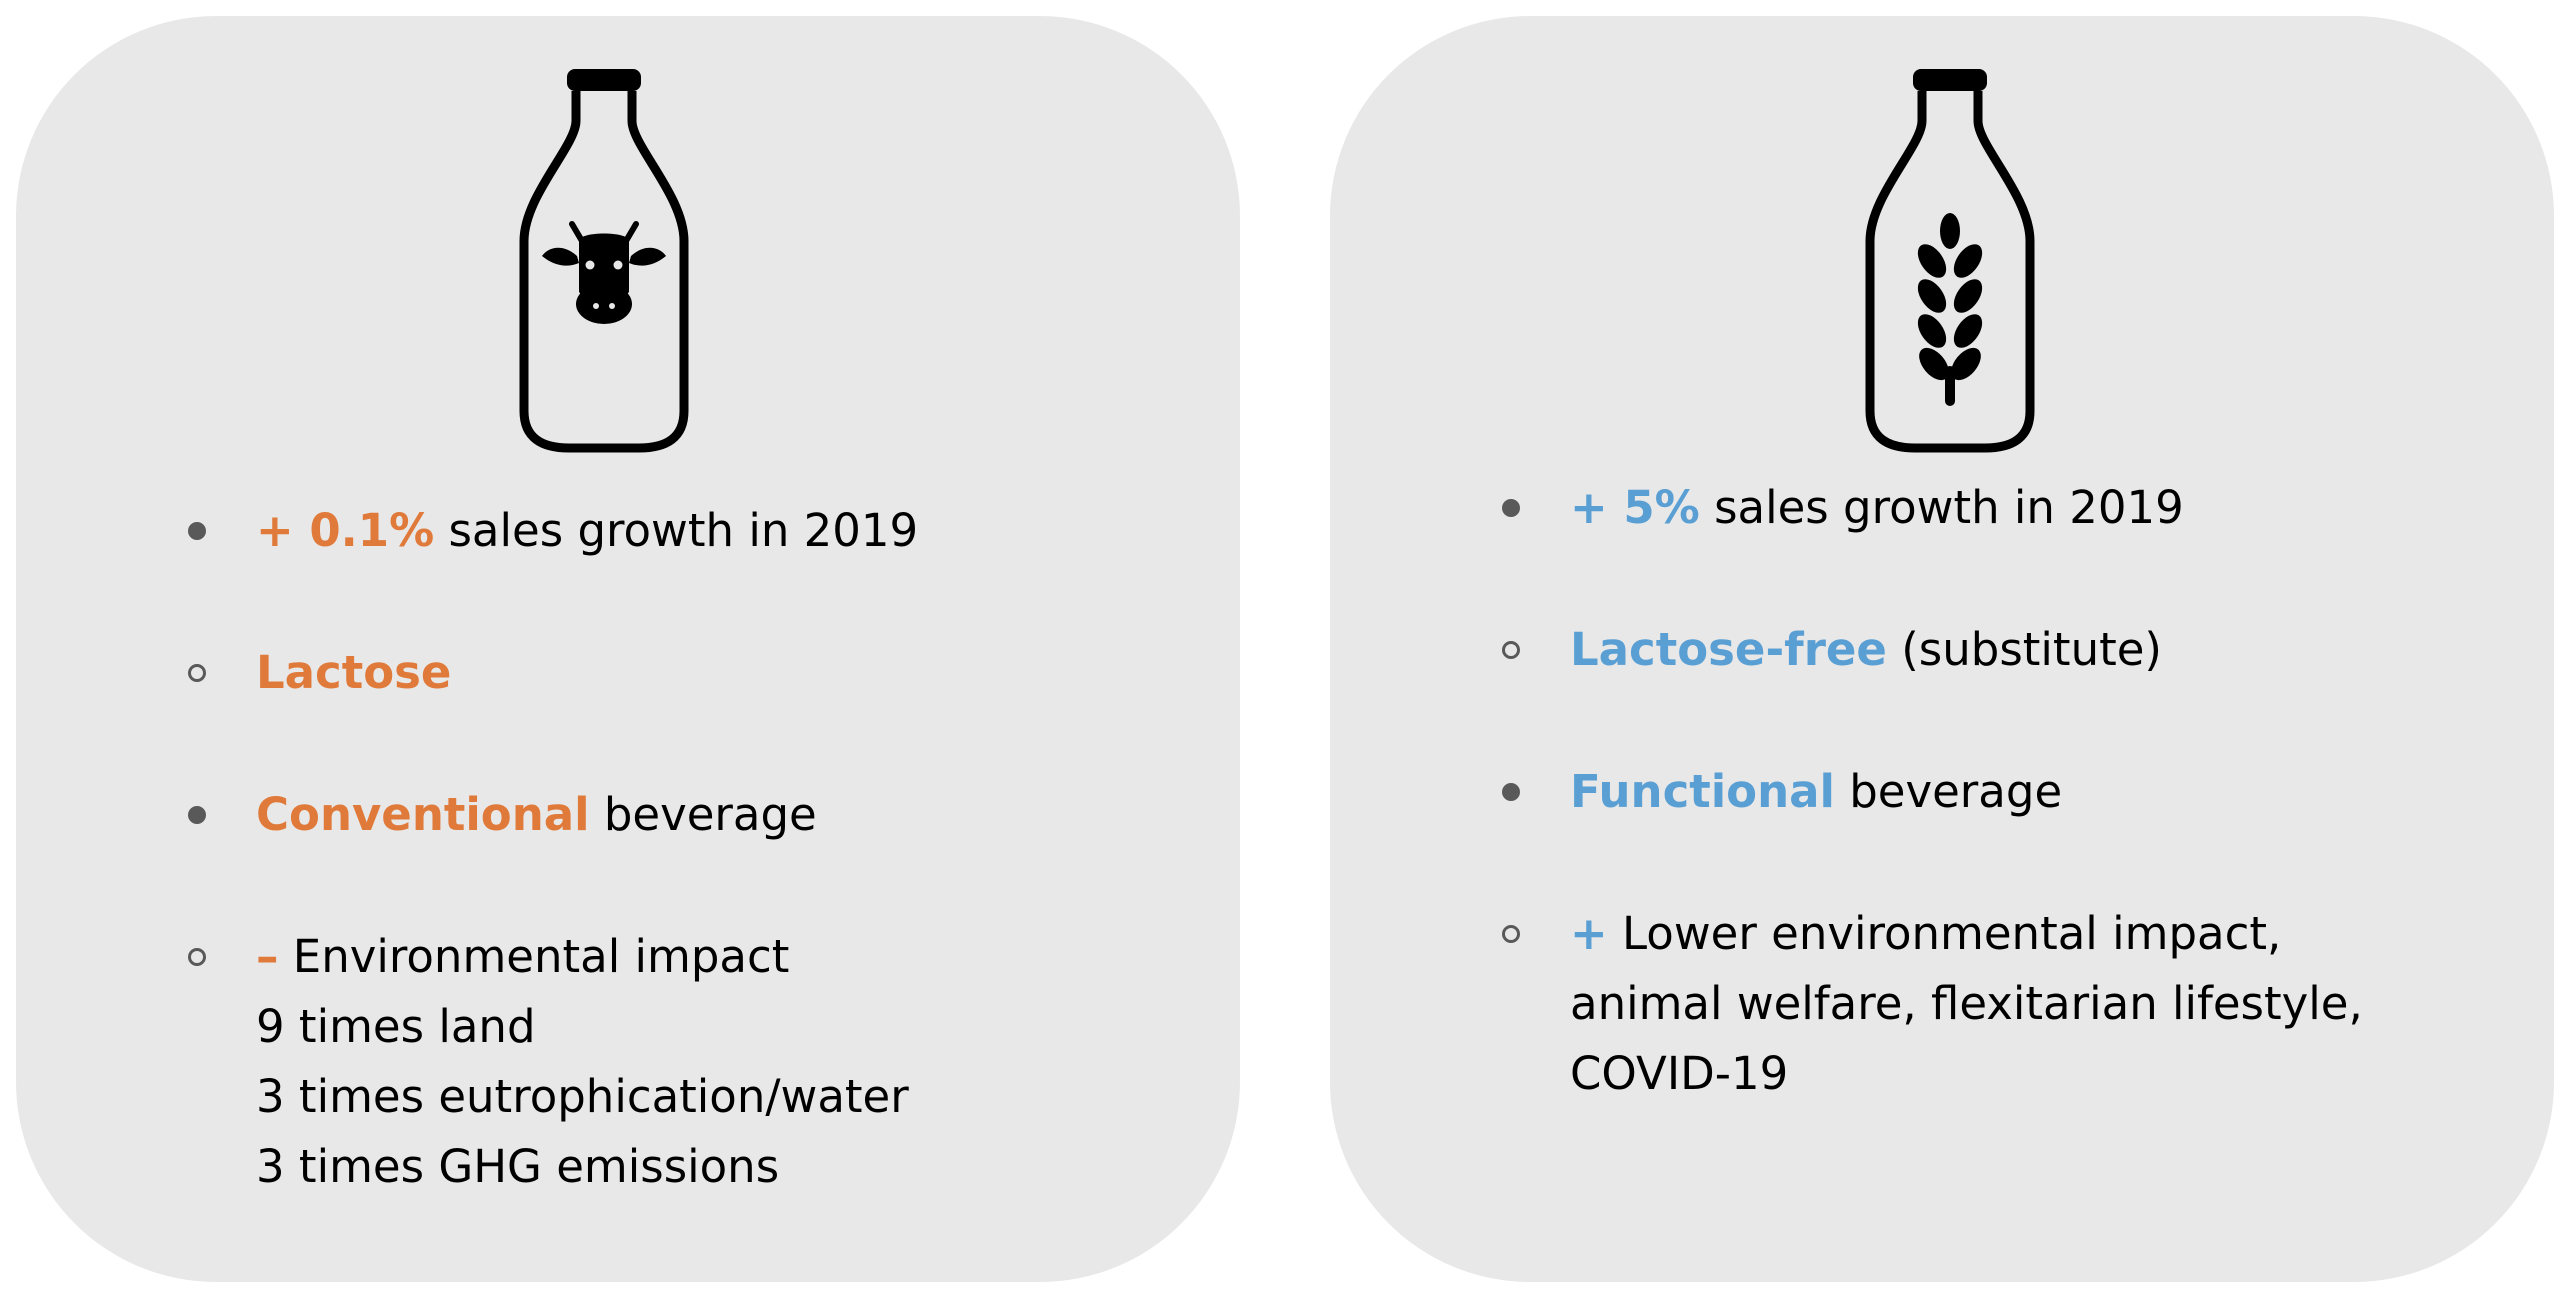 The image size is (2568, 1304). I want to click on impact-detail: 3 times eutrophication/water, so click(587, 1097).